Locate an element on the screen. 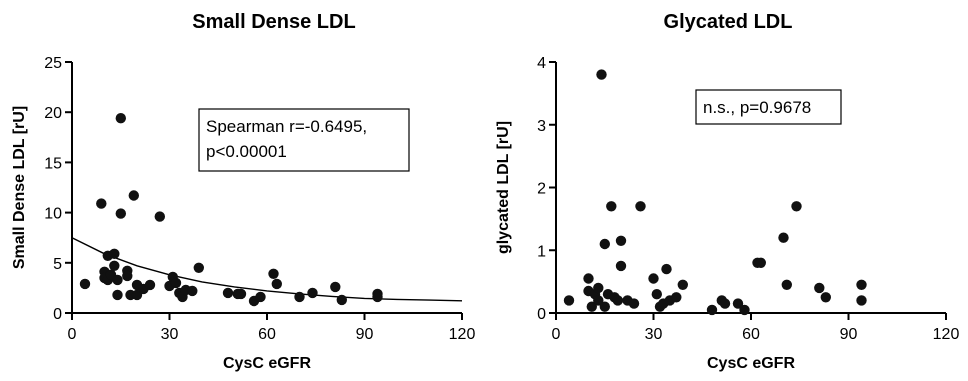  y-tick-label: 15 is located at coordinates (53, 163).